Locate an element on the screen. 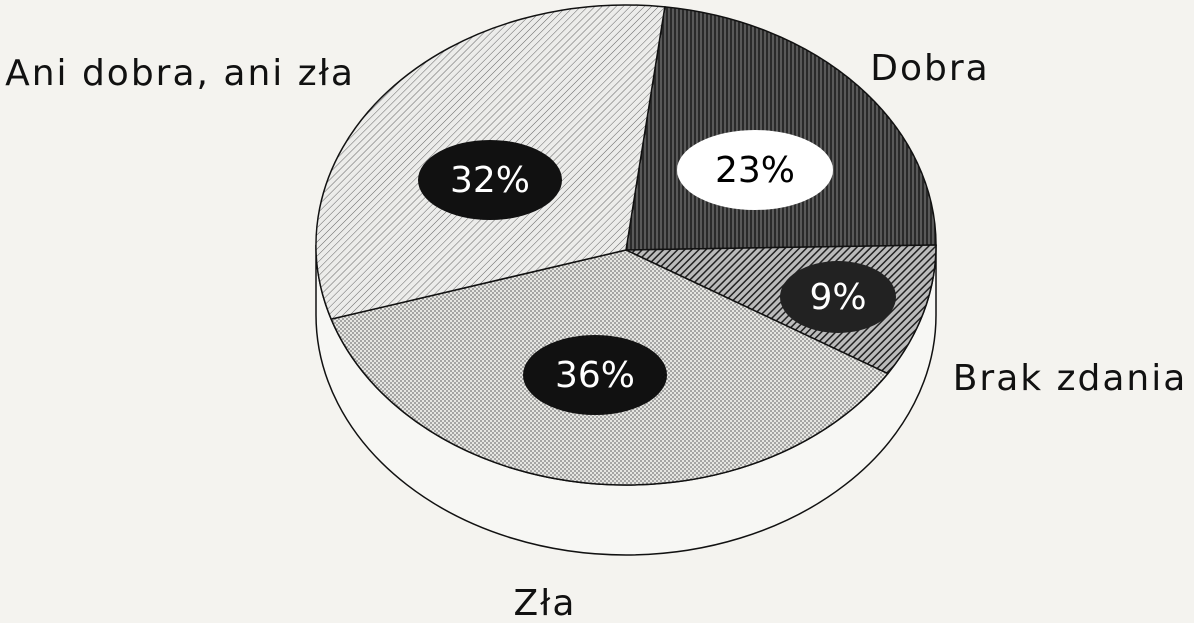  value-label: 23% is located at coordinates (755, 170).